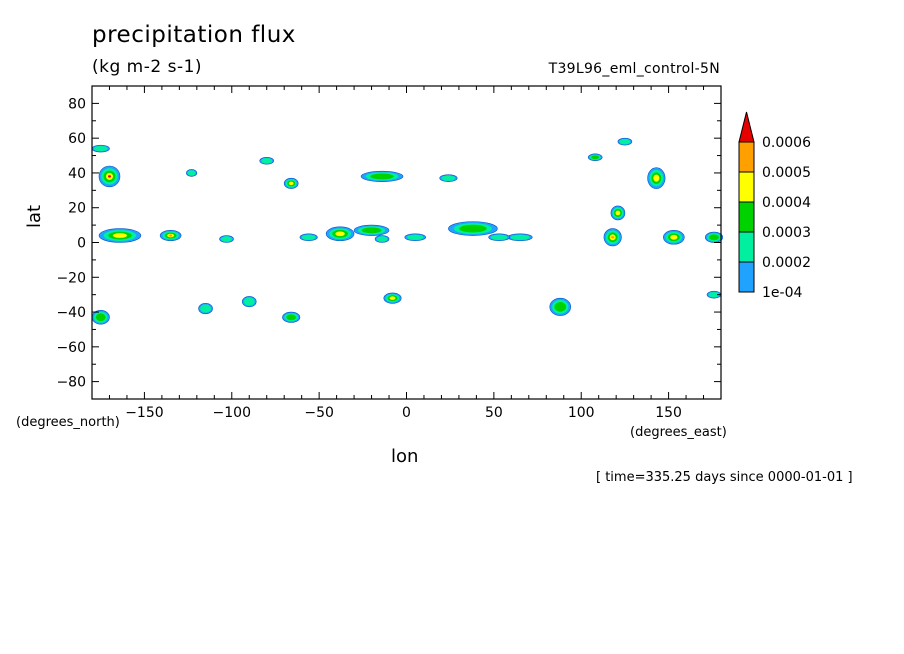 The height and width of the screenshot is (654, 904). I want to click on x-axis-label: lon, so click(405, 456).